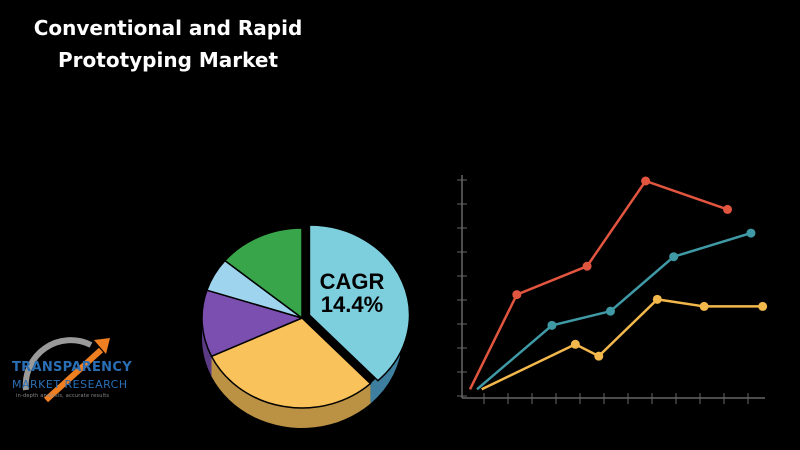 The image size is (800, 450). What do you see at coordinates (70, 384) in the screenshot?
I see `logo-name-line-2: MARKET RESEARCH` at bounding box center [70, 384].